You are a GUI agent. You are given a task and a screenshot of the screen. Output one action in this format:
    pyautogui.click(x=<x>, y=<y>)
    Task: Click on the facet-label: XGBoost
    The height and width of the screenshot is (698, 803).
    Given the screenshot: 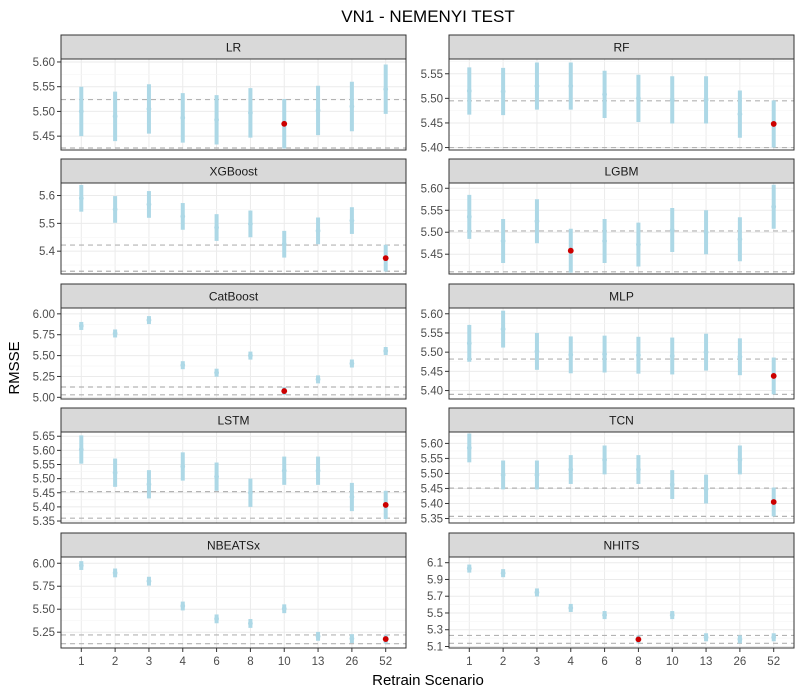 What is the action you would take?
    pyautogui.click(x=233, y=172)
    